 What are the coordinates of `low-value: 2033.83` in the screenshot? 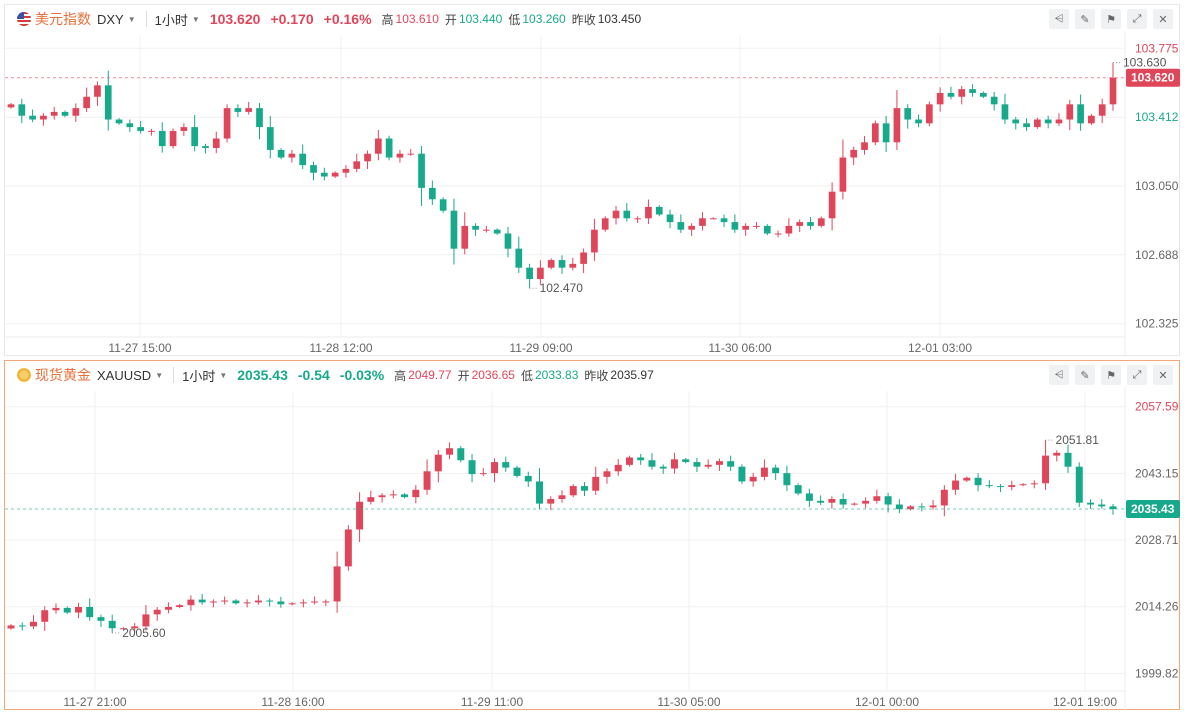 It's located at (556, 375).